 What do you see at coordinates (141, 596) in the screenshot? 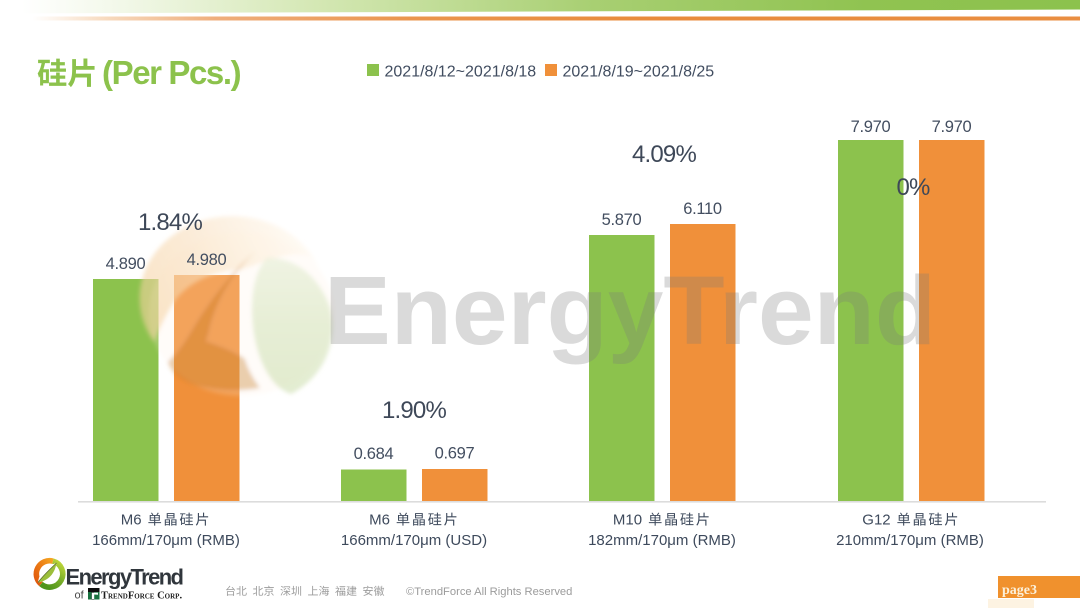
I see `svg-text: TrendForce Corp.` at bounding box center [141, 596].